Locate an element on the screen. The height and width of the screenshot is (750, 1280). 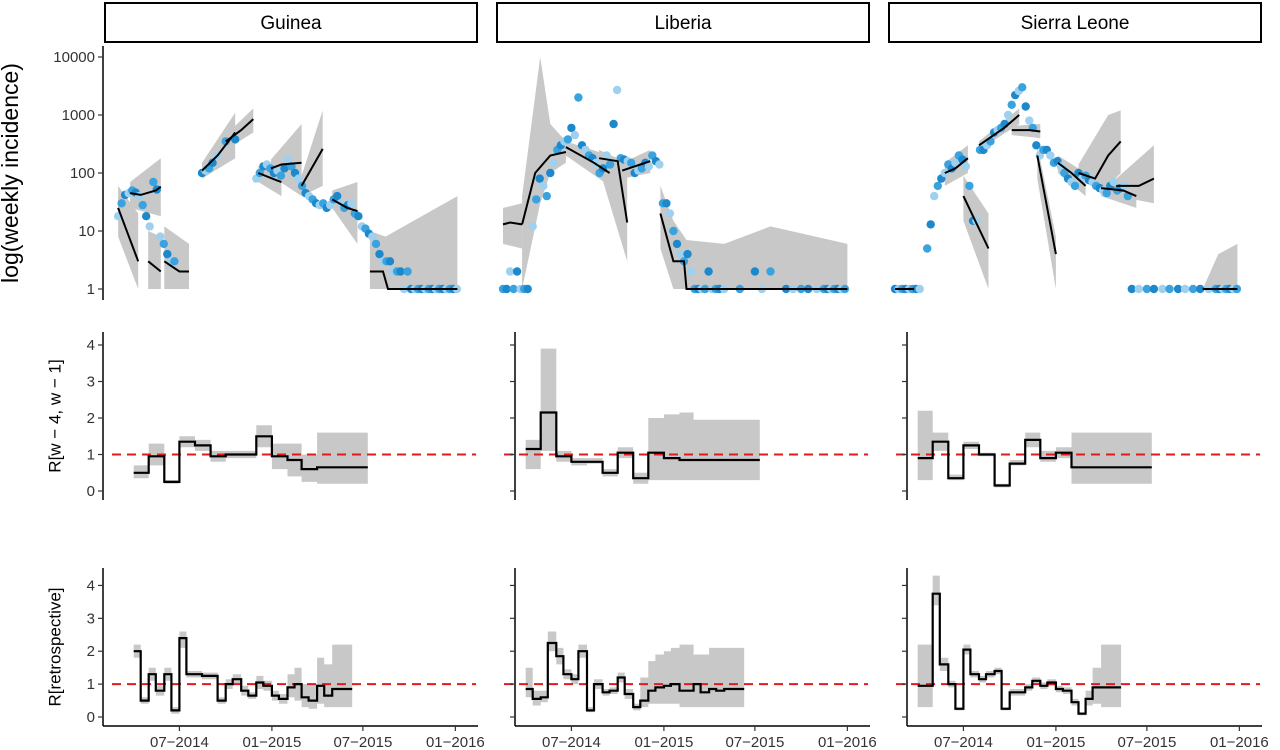
y-tick-label: 100 is located at coordinates (82, 173).